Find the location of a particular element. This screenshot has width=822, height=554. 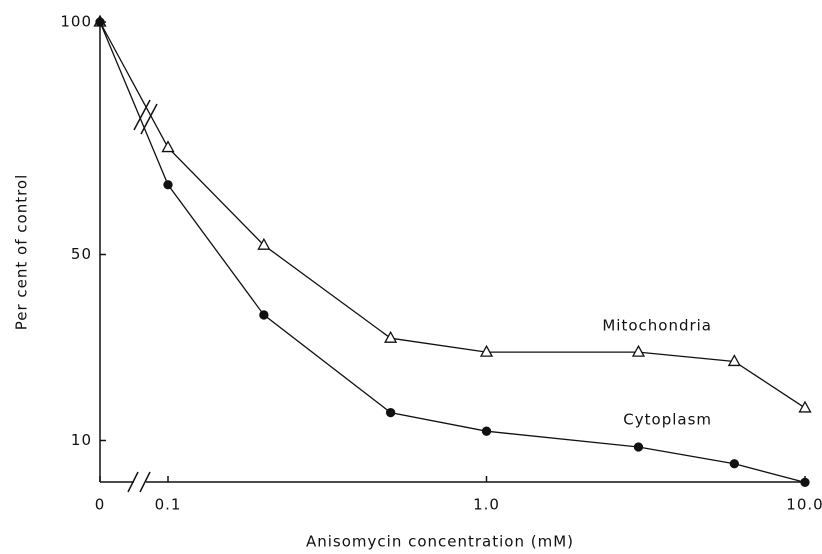

series-label: Mitochondria is located at coordinates (657, 326).